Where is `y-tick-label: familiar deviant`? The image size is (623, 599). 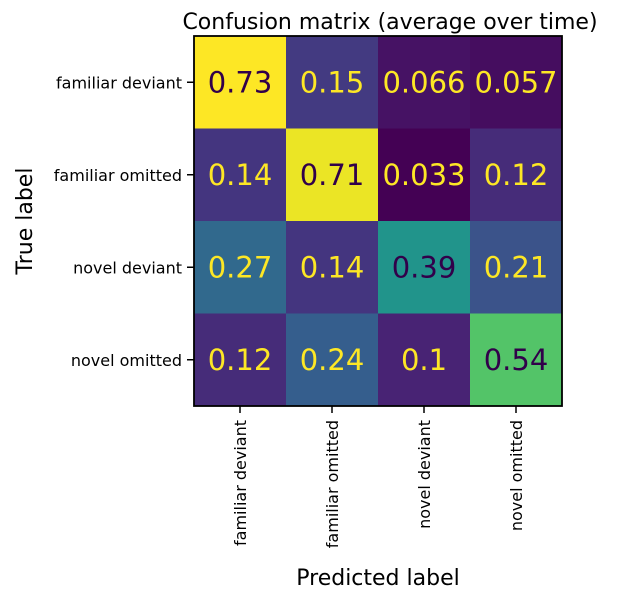 y-tick-label: familiar deviant is located at coordinates (119, 82).